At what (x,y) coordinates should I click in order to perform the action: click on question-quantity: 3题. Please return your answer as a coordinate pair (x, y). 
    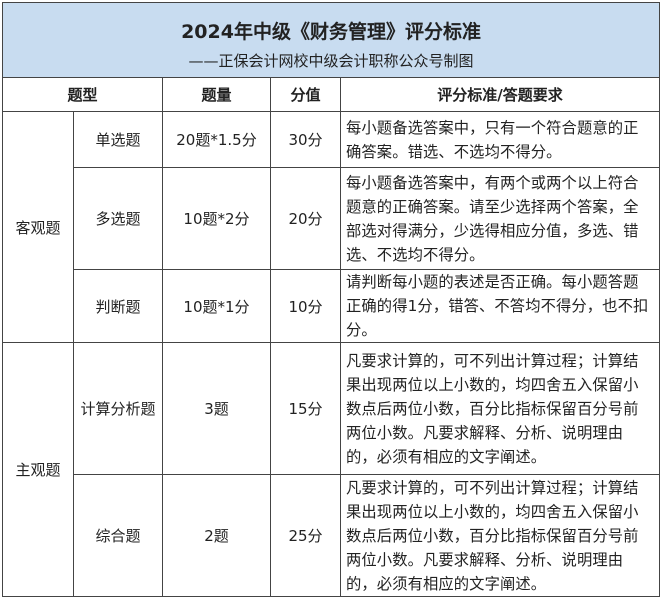
    Looking at the image, I should click on (216, 408).